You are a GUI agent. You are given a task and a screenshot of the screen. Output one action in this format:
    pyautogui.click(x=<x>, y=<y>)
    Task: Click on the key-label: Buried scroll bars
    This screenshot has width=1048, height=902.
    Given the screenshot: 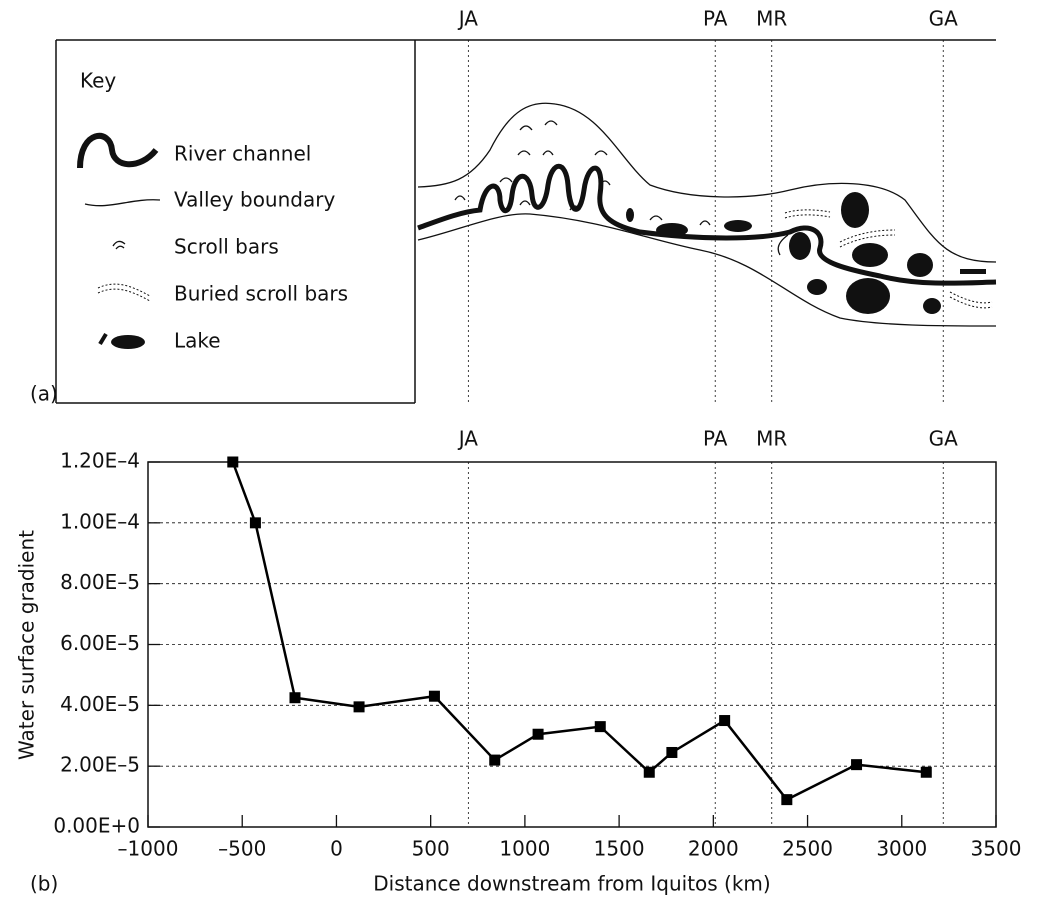 What is the action you would take?
    pyautogui.click(x=261, y=294)
    